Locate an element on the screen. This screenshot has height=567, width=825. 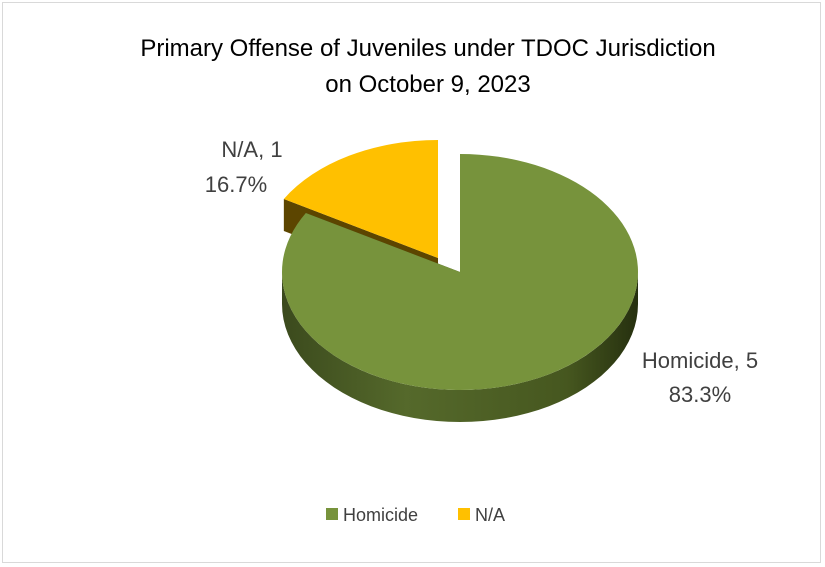
legend-label-na: N/A is located at coordinates (490, 515).